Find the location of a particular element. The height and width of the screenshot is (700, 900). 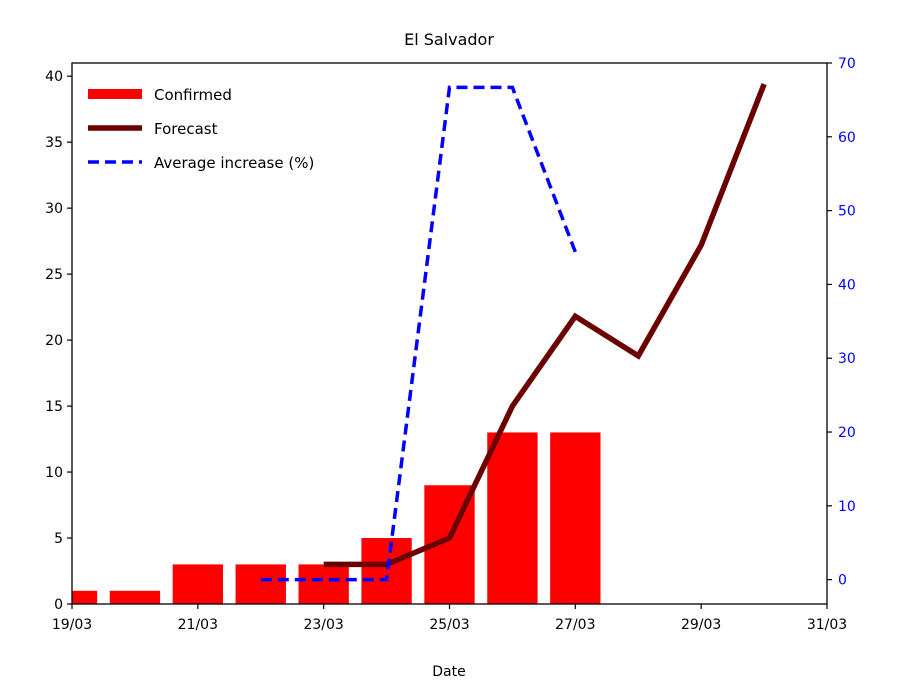

chart-title: El Salvador is located at coordinates (449, 39).